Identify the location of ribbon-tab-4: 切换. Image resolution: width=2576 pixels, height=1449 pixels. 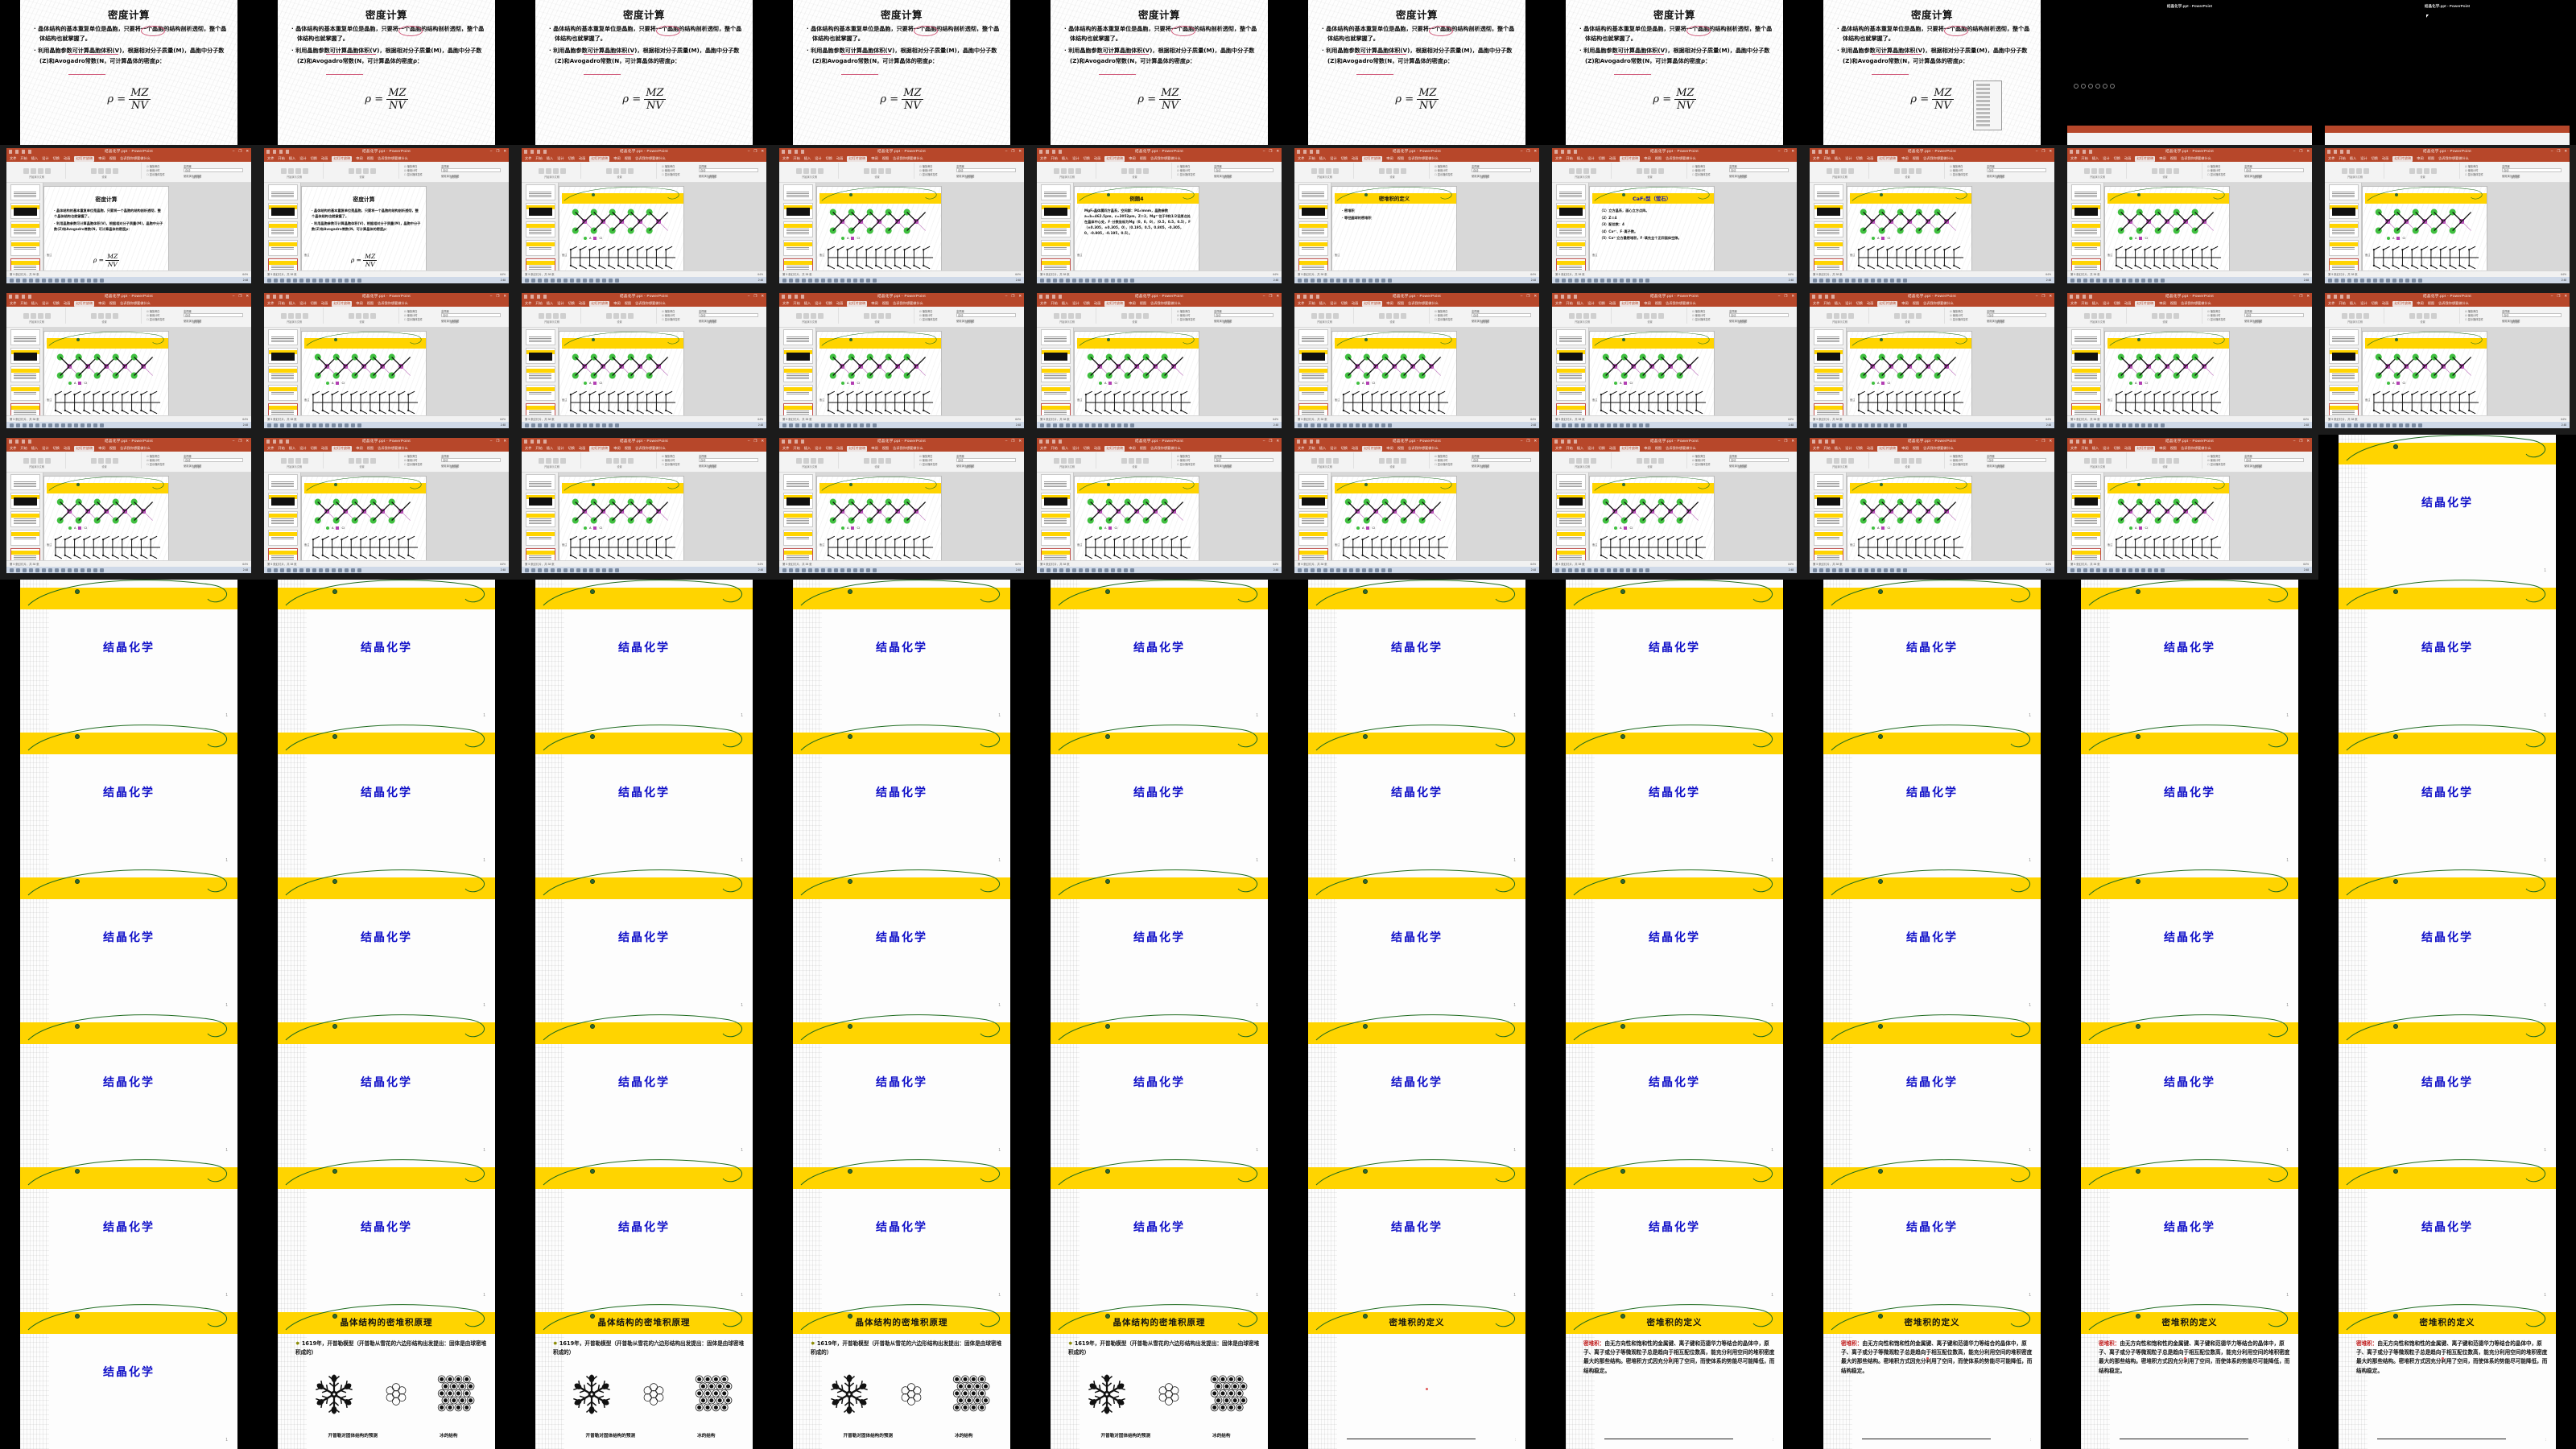
(56, 448).